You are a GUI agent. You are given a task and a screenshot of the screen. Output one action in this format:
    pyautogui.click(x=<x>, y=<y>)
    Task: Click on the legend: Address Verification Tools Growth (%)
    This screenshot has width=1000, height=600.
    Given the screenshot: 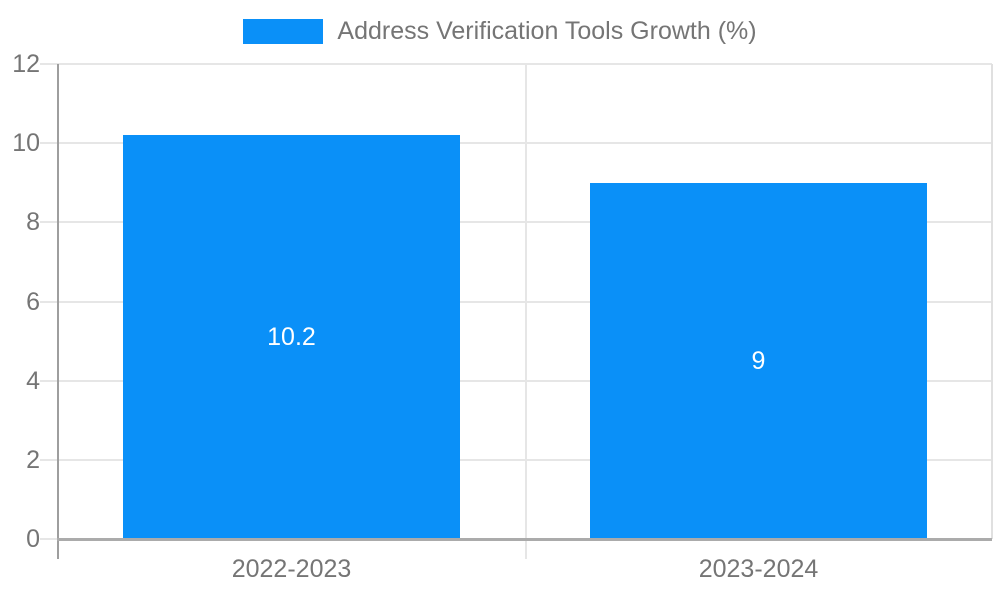 What is the action you would take?
    pyautogui.click(x=500, y=31)
    